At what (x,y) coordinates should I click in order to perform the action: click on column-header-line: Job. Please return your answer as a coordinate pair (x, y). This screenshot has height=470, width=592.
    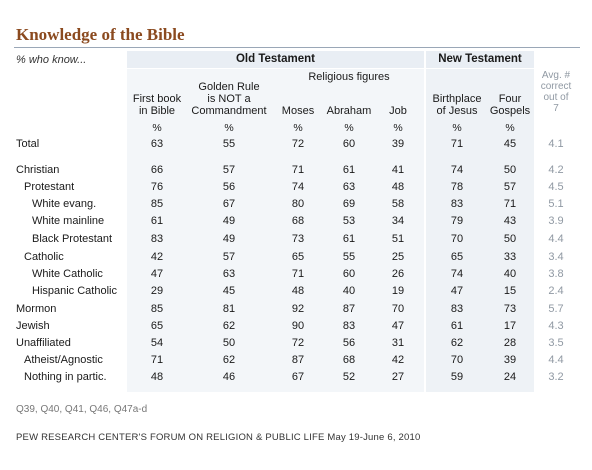
    Looking at the image, I should click on (398, 111).